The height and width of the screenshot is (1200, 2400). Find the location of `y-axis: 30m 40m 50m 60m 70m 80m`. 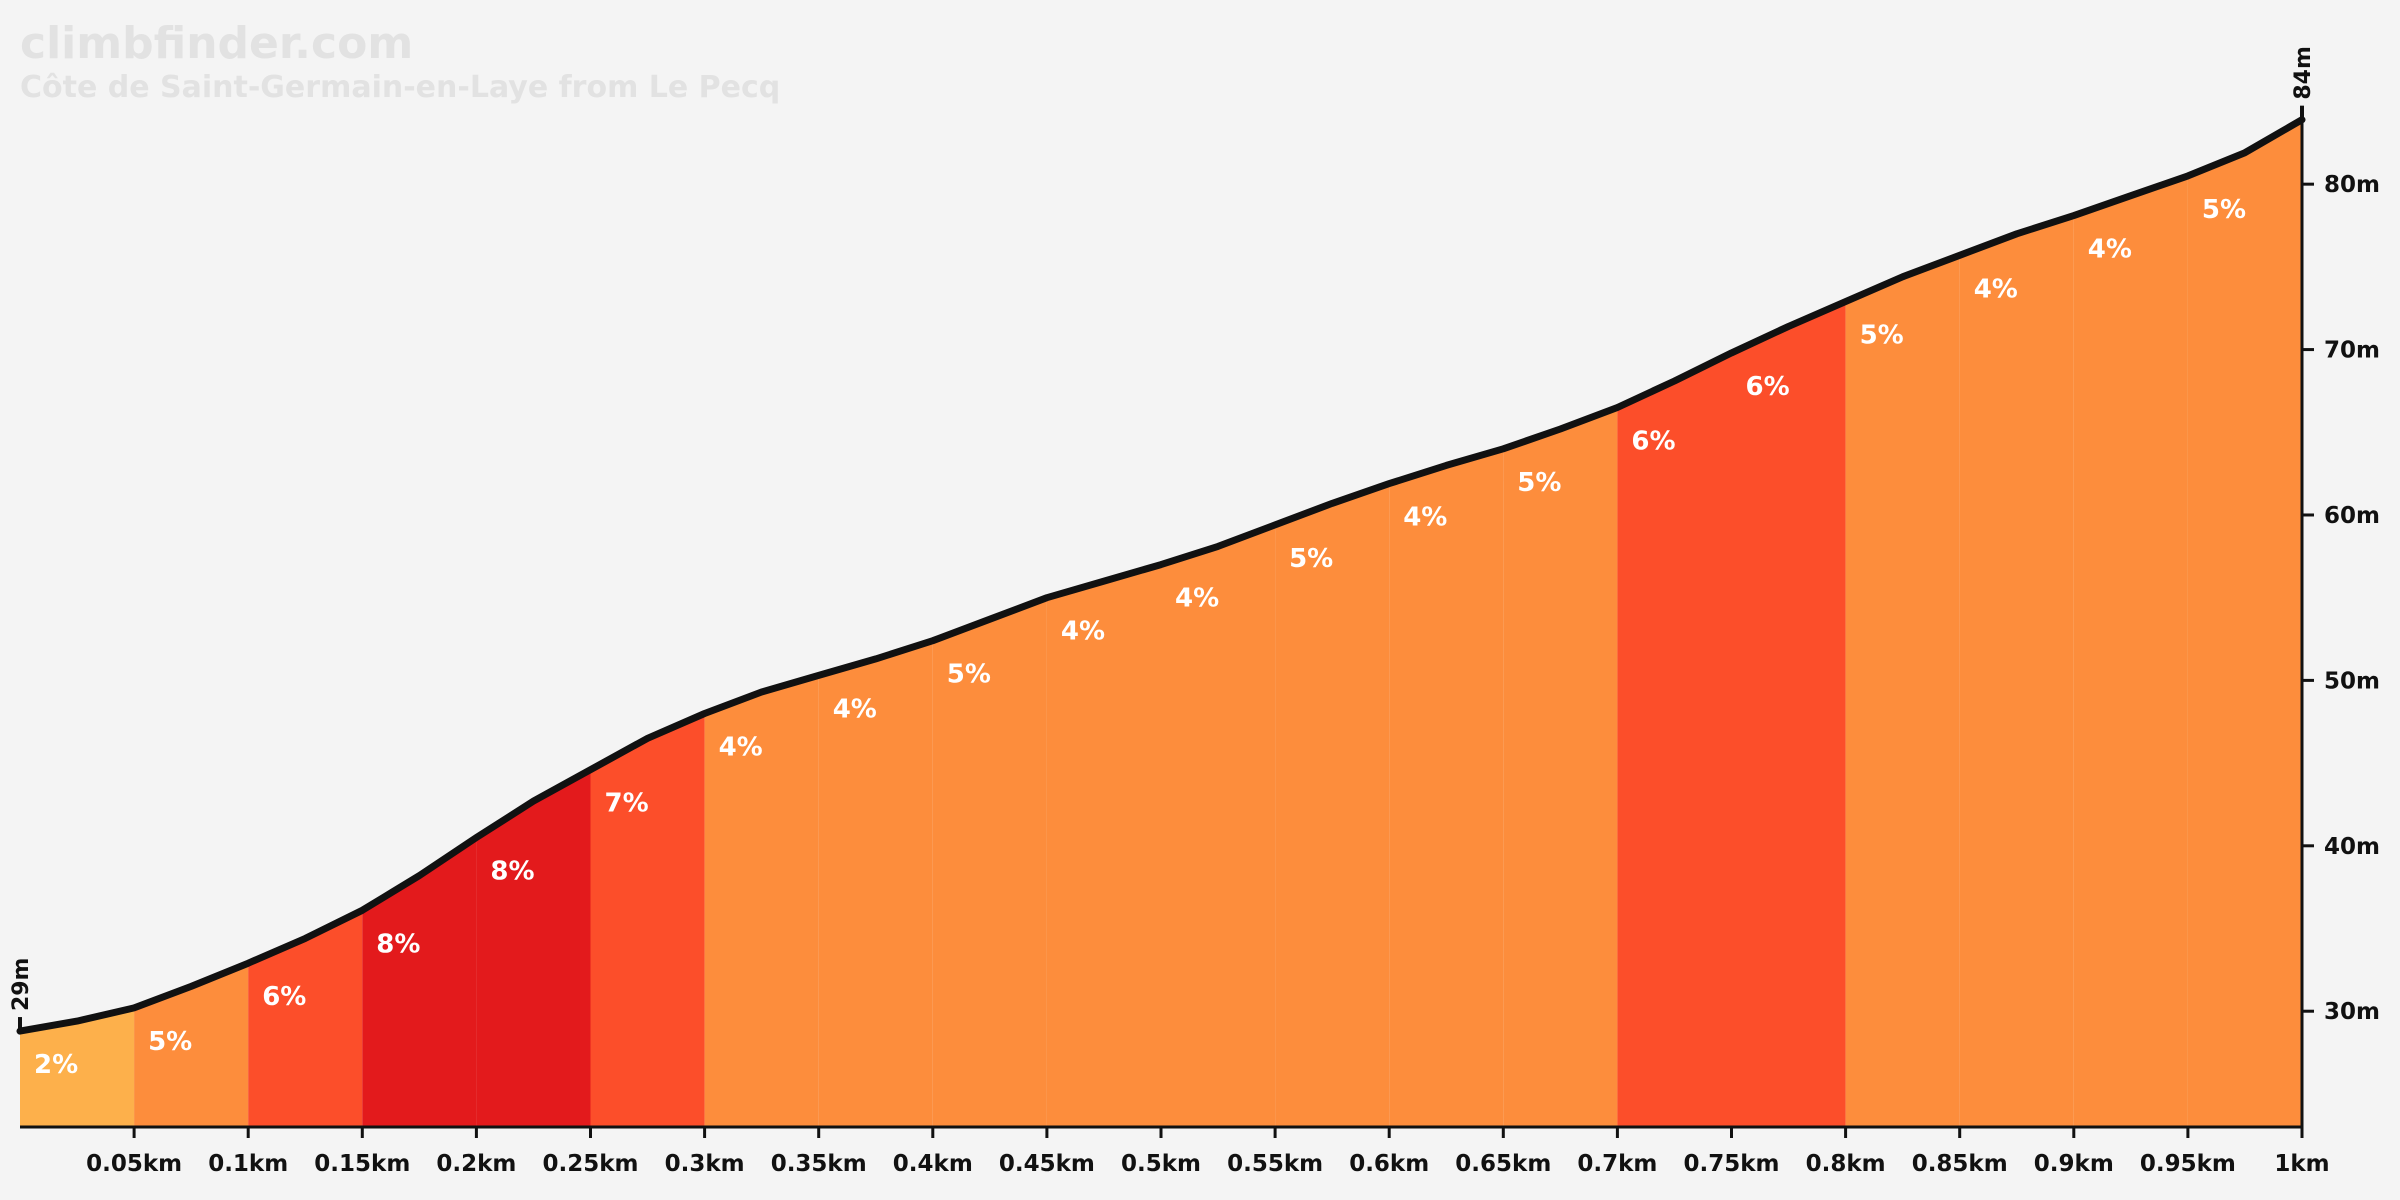

y-axis: 30m 40m 50m 60m 70m 80m is located at coordinates (2340, 622).